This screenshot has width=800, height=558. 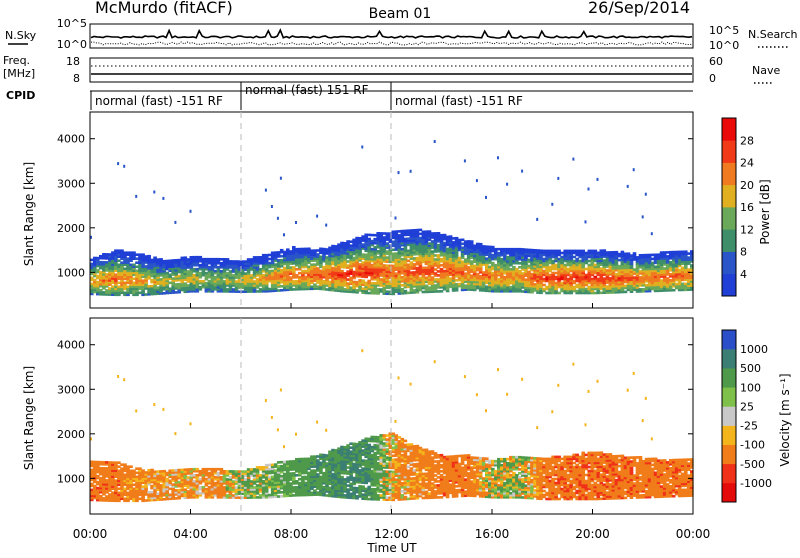 I want to click on beam-title: Beam 01, so click(x=400, y=14).